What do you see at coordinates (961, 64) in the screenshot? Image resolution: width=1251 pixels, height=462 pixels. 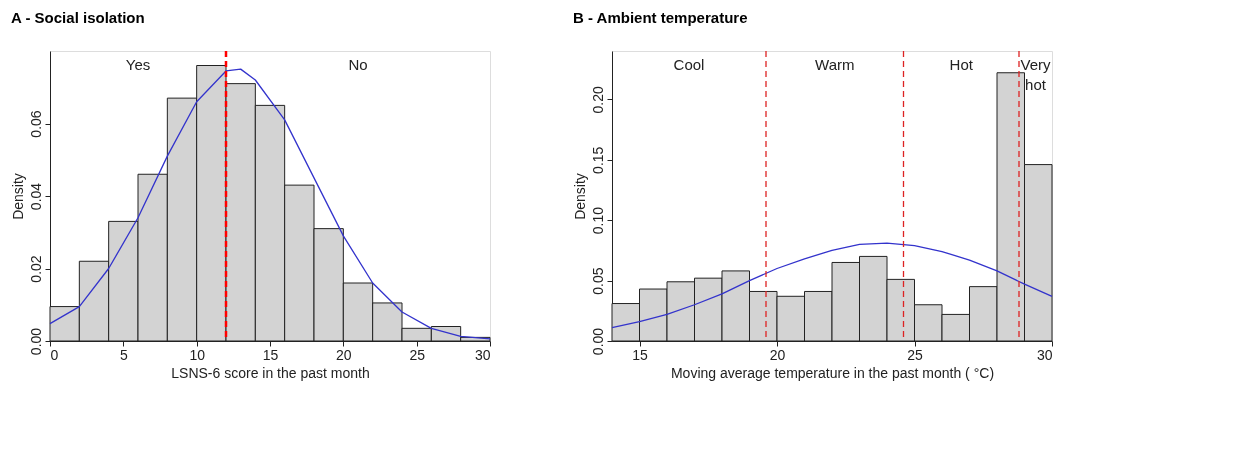 I see `annotation: Hot` at bounding box center [961, 64].